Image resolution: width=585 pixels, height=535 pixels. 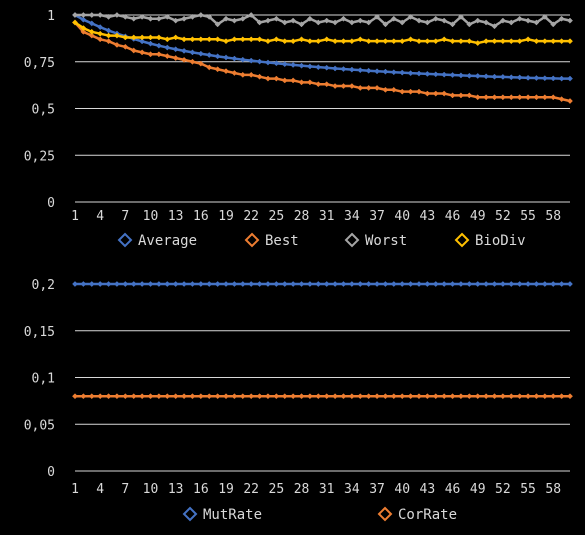 What do you see at coordinates (39, 63) in the screenshot?
I see `y-tick-label: 0,75` at bounding box center [39, 63].